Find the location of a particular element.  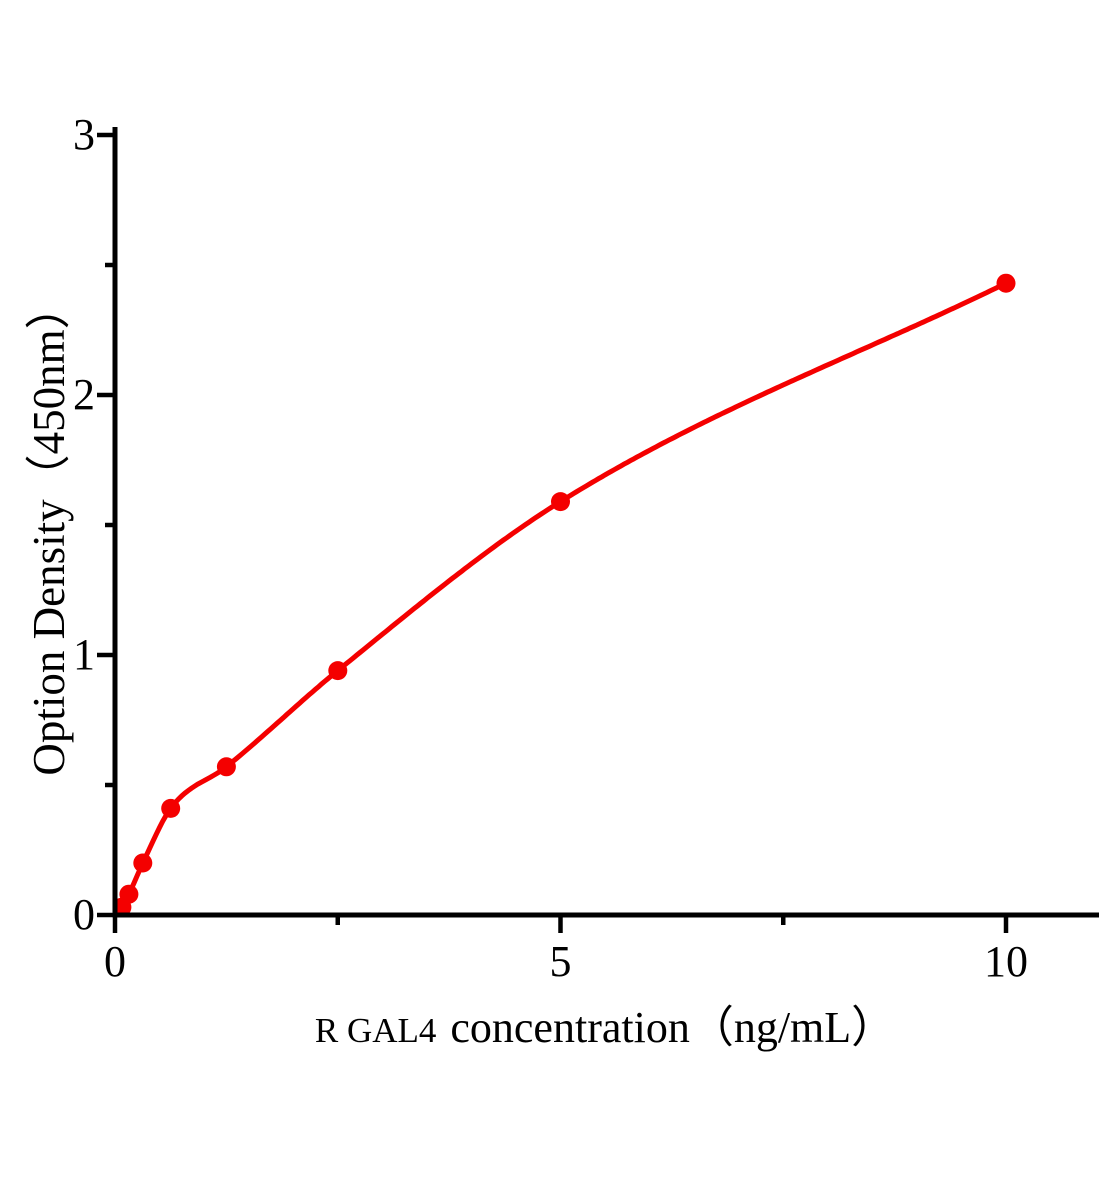

y-tick-label: 1 is located at coordinates (84, 654).